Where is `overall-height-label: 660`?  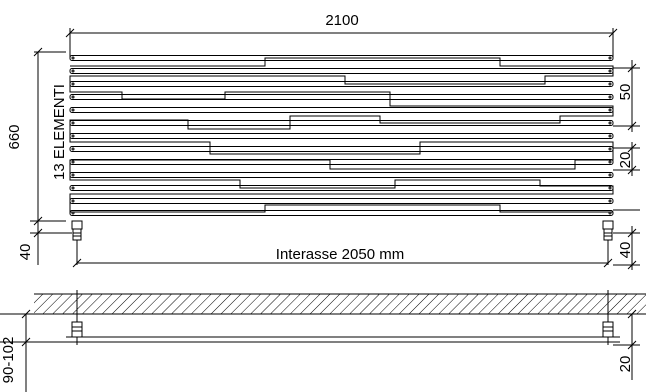
overall-height-label: 660 is located at coordinates (14, 136).